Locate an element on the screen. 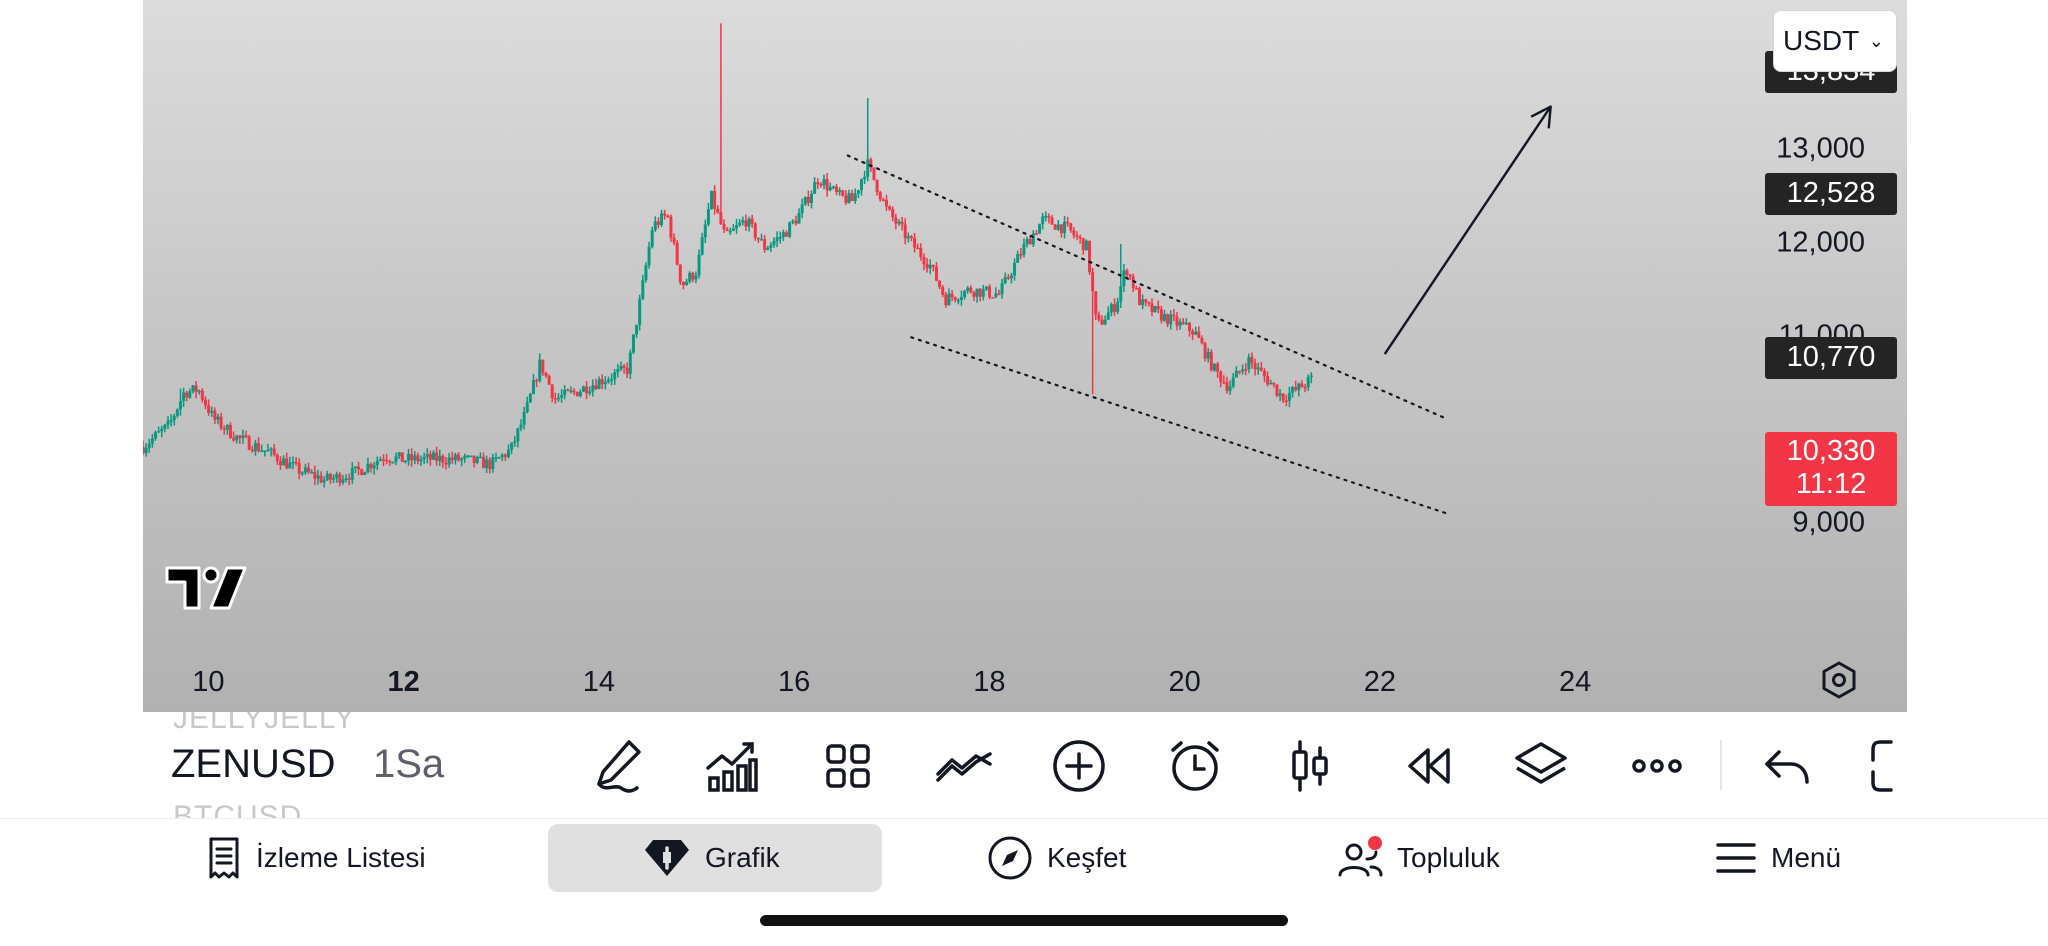  notification-dot is located at coordinates (1375, 843).